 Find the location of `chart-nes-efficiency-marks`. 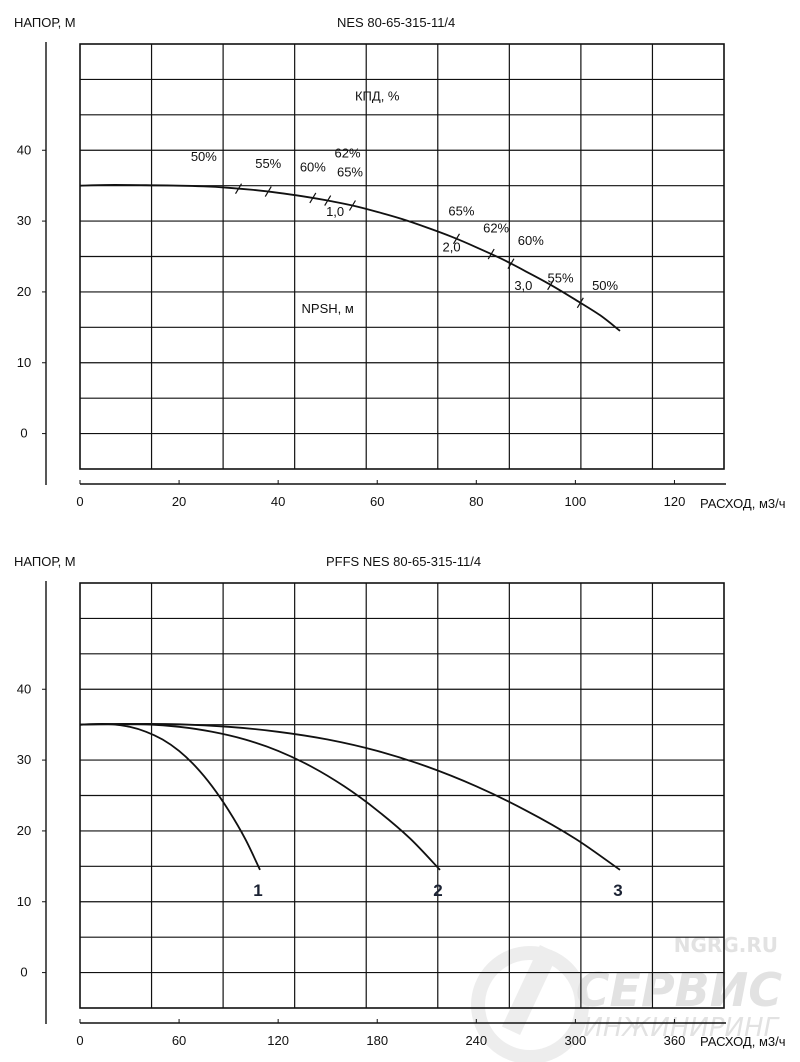

chart-nes-efficiency-marks is located at coordinates (409, 246).